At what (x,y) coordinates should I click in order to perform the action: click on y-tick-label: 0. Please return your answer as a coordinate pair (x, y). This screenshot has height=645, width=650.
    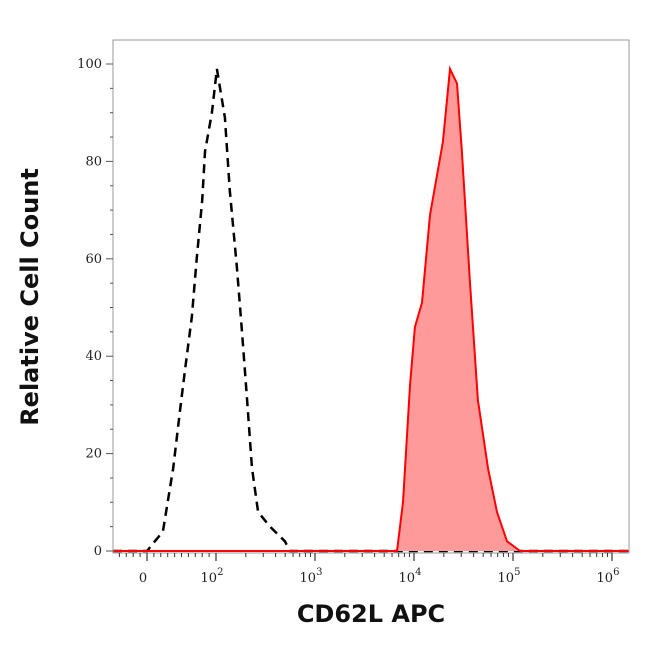
    Looking at the image, I should click on (98, 551).